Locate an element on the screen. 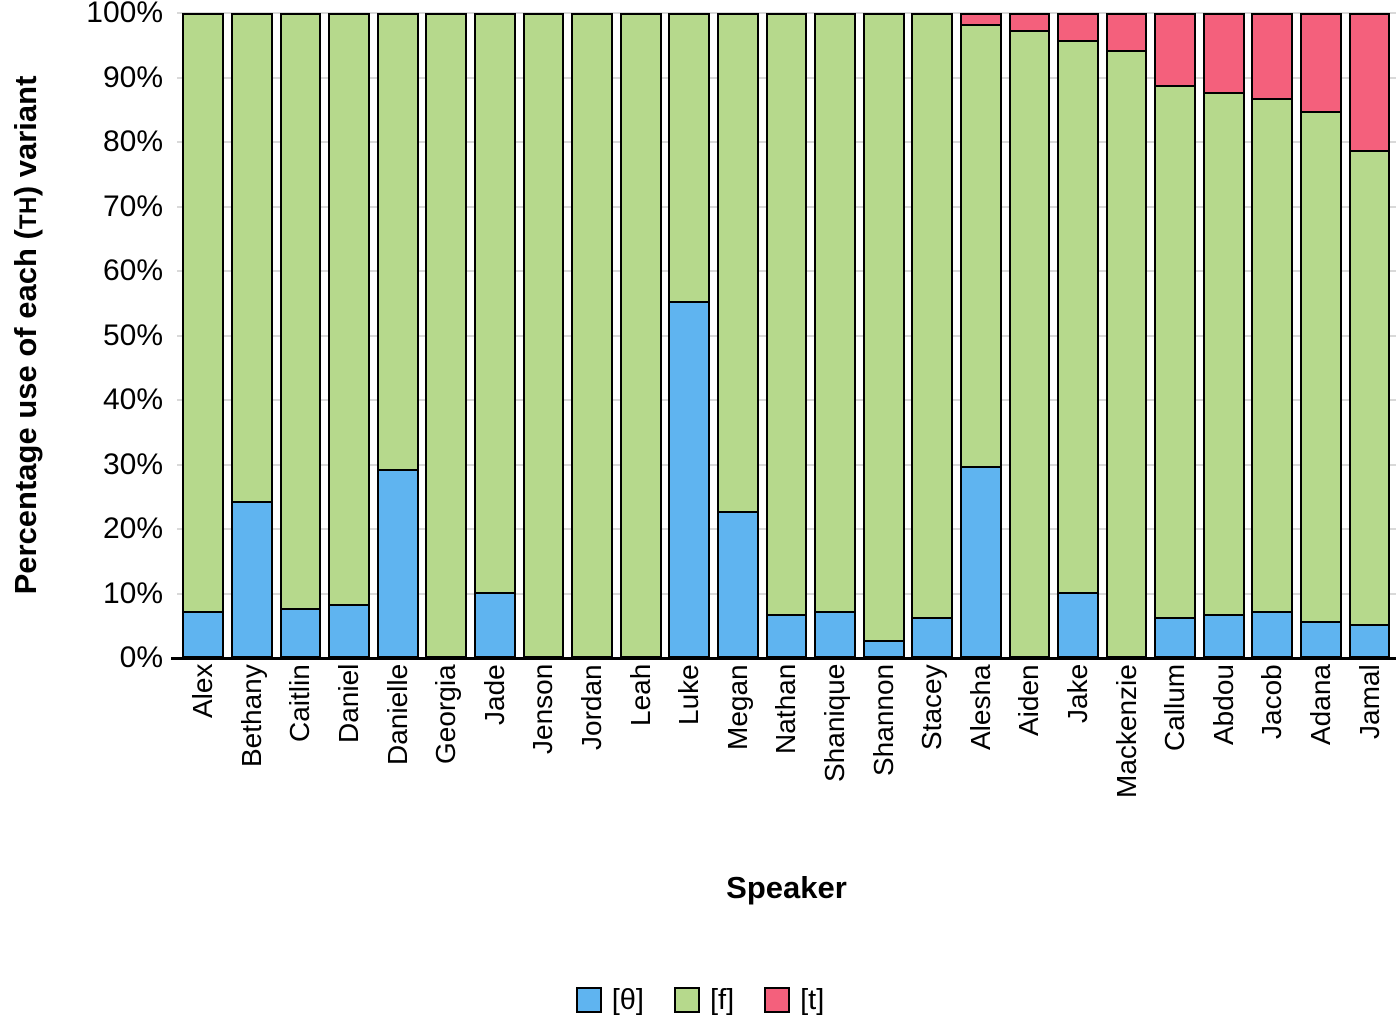 The height and width of the screenshot is (1024, 1400). x-tick-label: Georgia is located at coordinates (446, 714).